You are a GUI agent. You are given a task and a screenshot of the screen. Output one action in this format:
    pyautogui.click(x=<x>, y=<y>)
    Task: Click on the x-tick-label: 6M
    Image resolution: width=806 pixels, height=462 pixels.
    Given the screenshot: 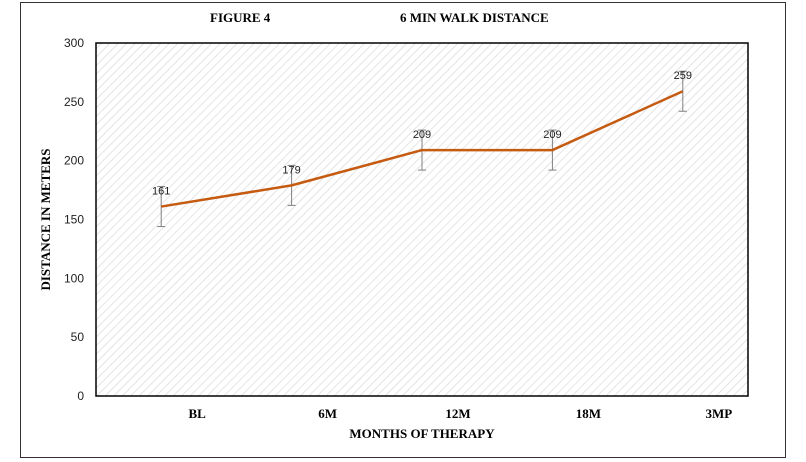 What is the action you would take?
    pyautogui.click(x=327, y=413)
    